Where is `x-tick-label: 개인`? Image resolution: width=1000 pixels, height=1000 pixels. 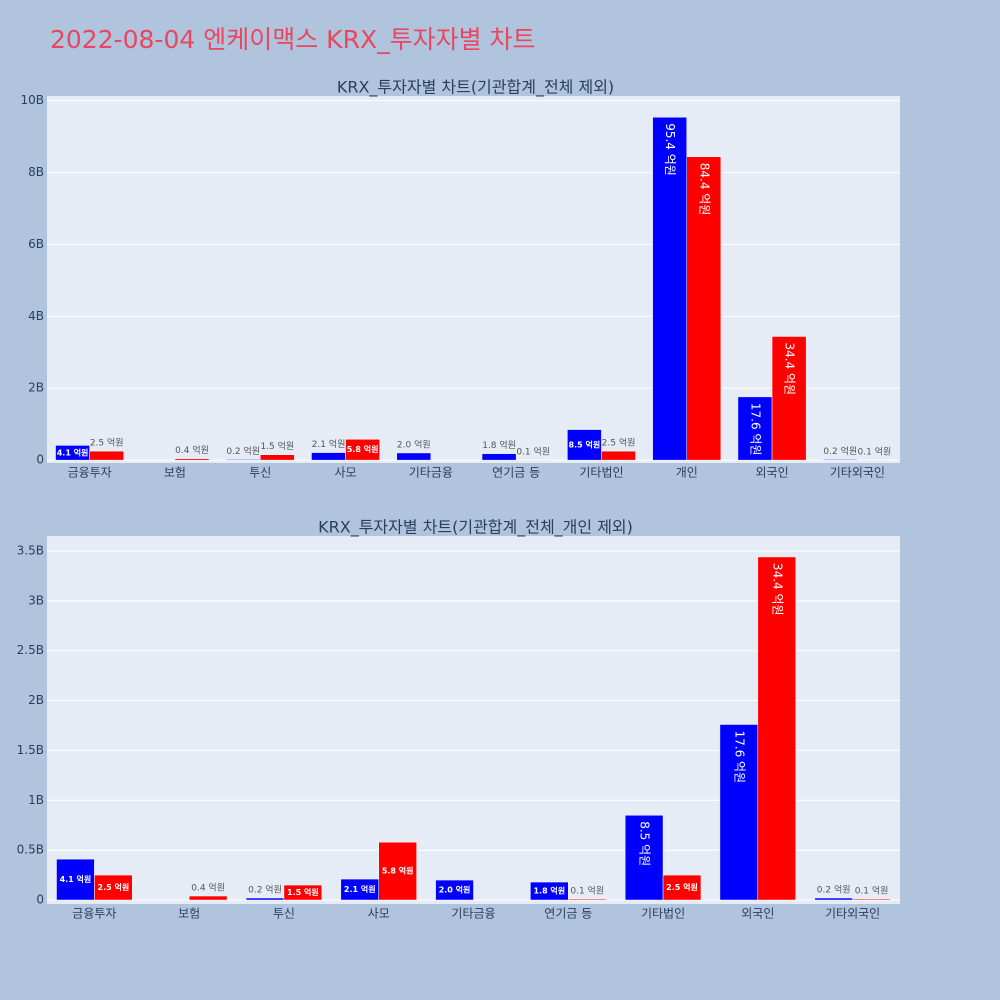 x-tick-label: 개인 is located at coordinates (687, 473).